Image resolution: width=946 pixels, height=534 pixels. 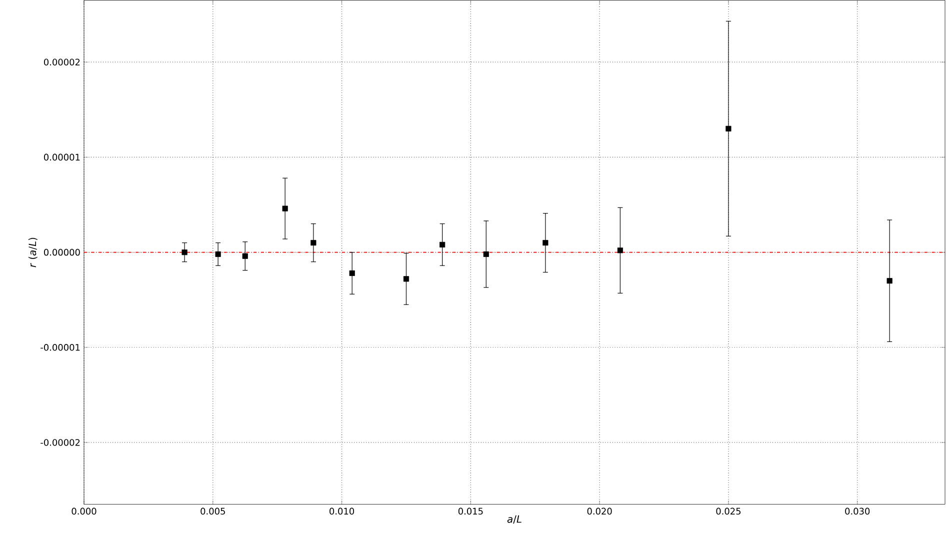 What do you see at coordinates (857, 511) in the screenshot?
I see `x-tick-label: 0.030` at bounding box center [857, 511].